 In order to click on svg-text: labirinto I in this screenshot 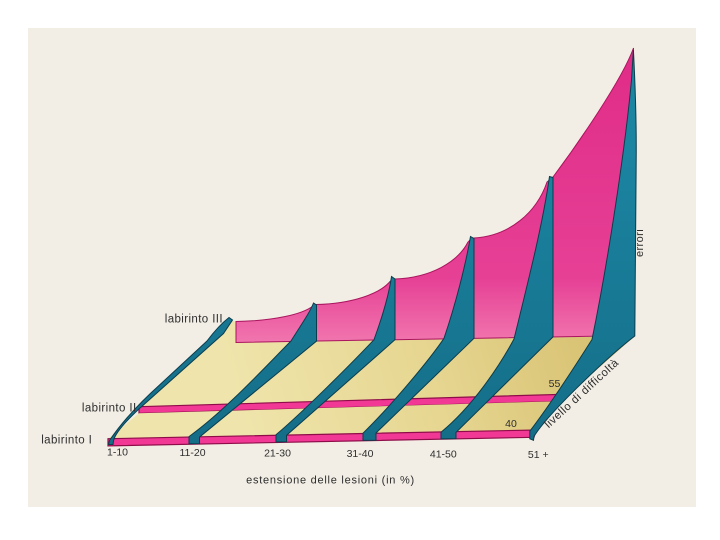, I will do `click(66, 440)`.